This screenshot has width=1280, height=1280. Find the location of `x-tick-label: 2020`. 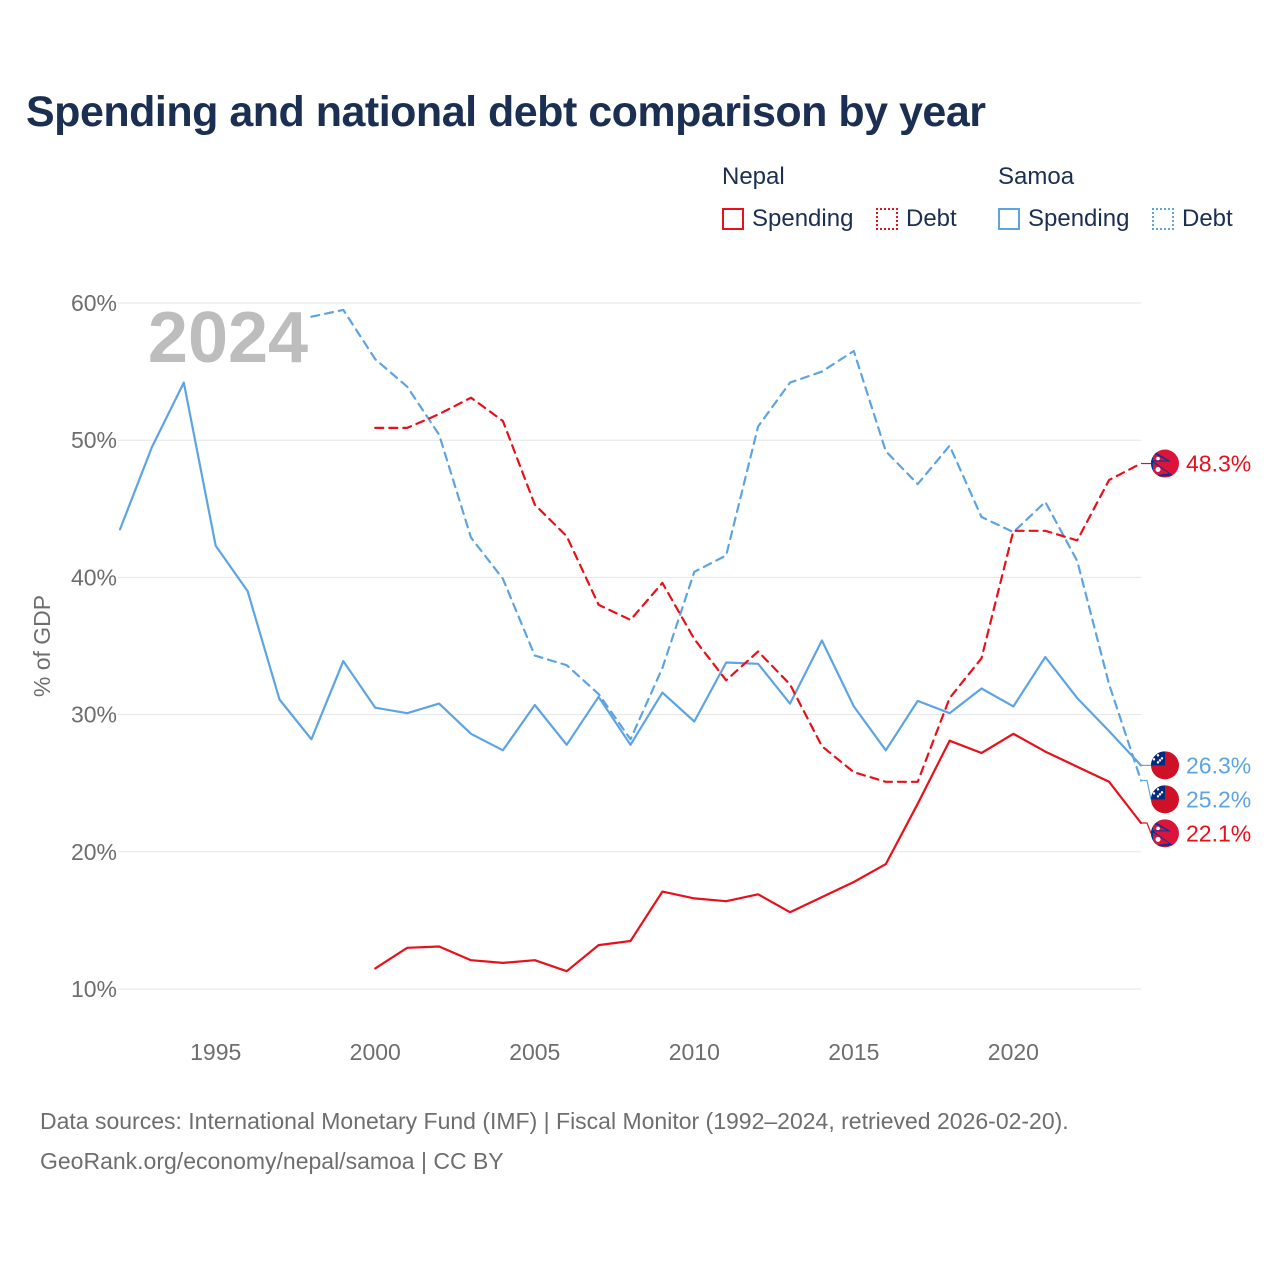

x-tick-label: 2020 is located at coordinates (1013, 1052).